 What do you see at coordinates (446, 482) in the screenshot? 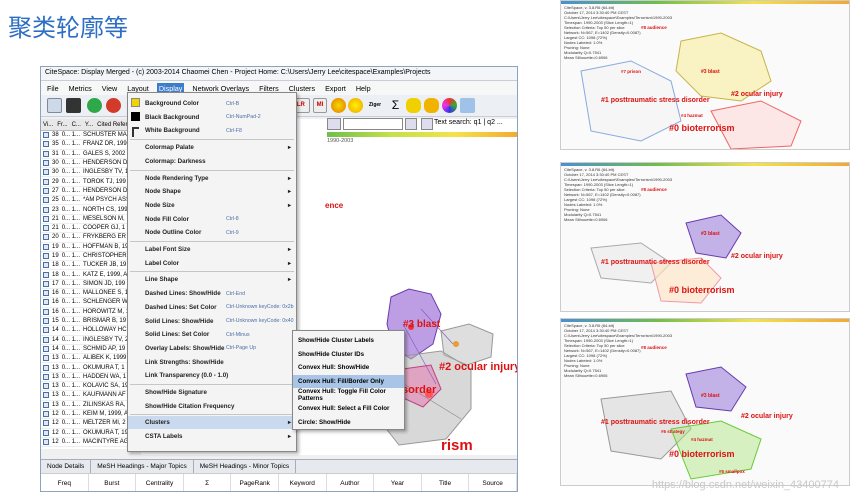
I see `details-column-header: Title` at bounding box center [446, 482].